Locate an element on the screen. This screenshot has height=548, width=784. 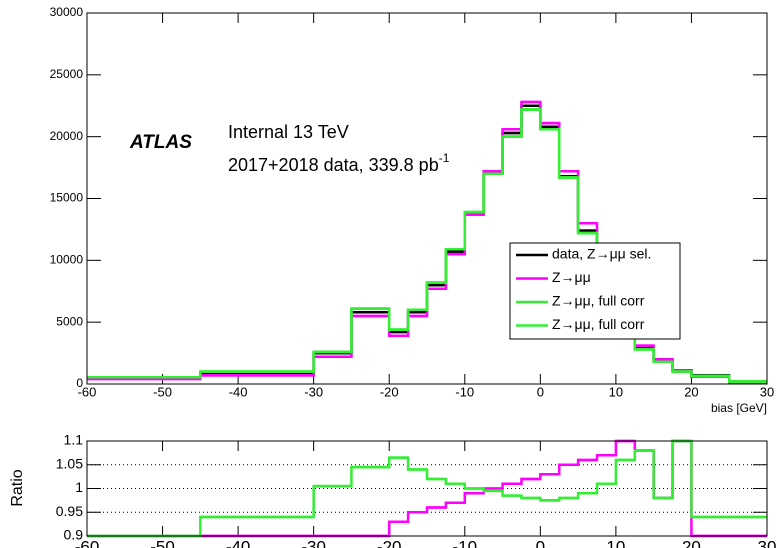
annotation: 2017+2018 data, 339.8 pb-1 is located at coordinates (339, 163).